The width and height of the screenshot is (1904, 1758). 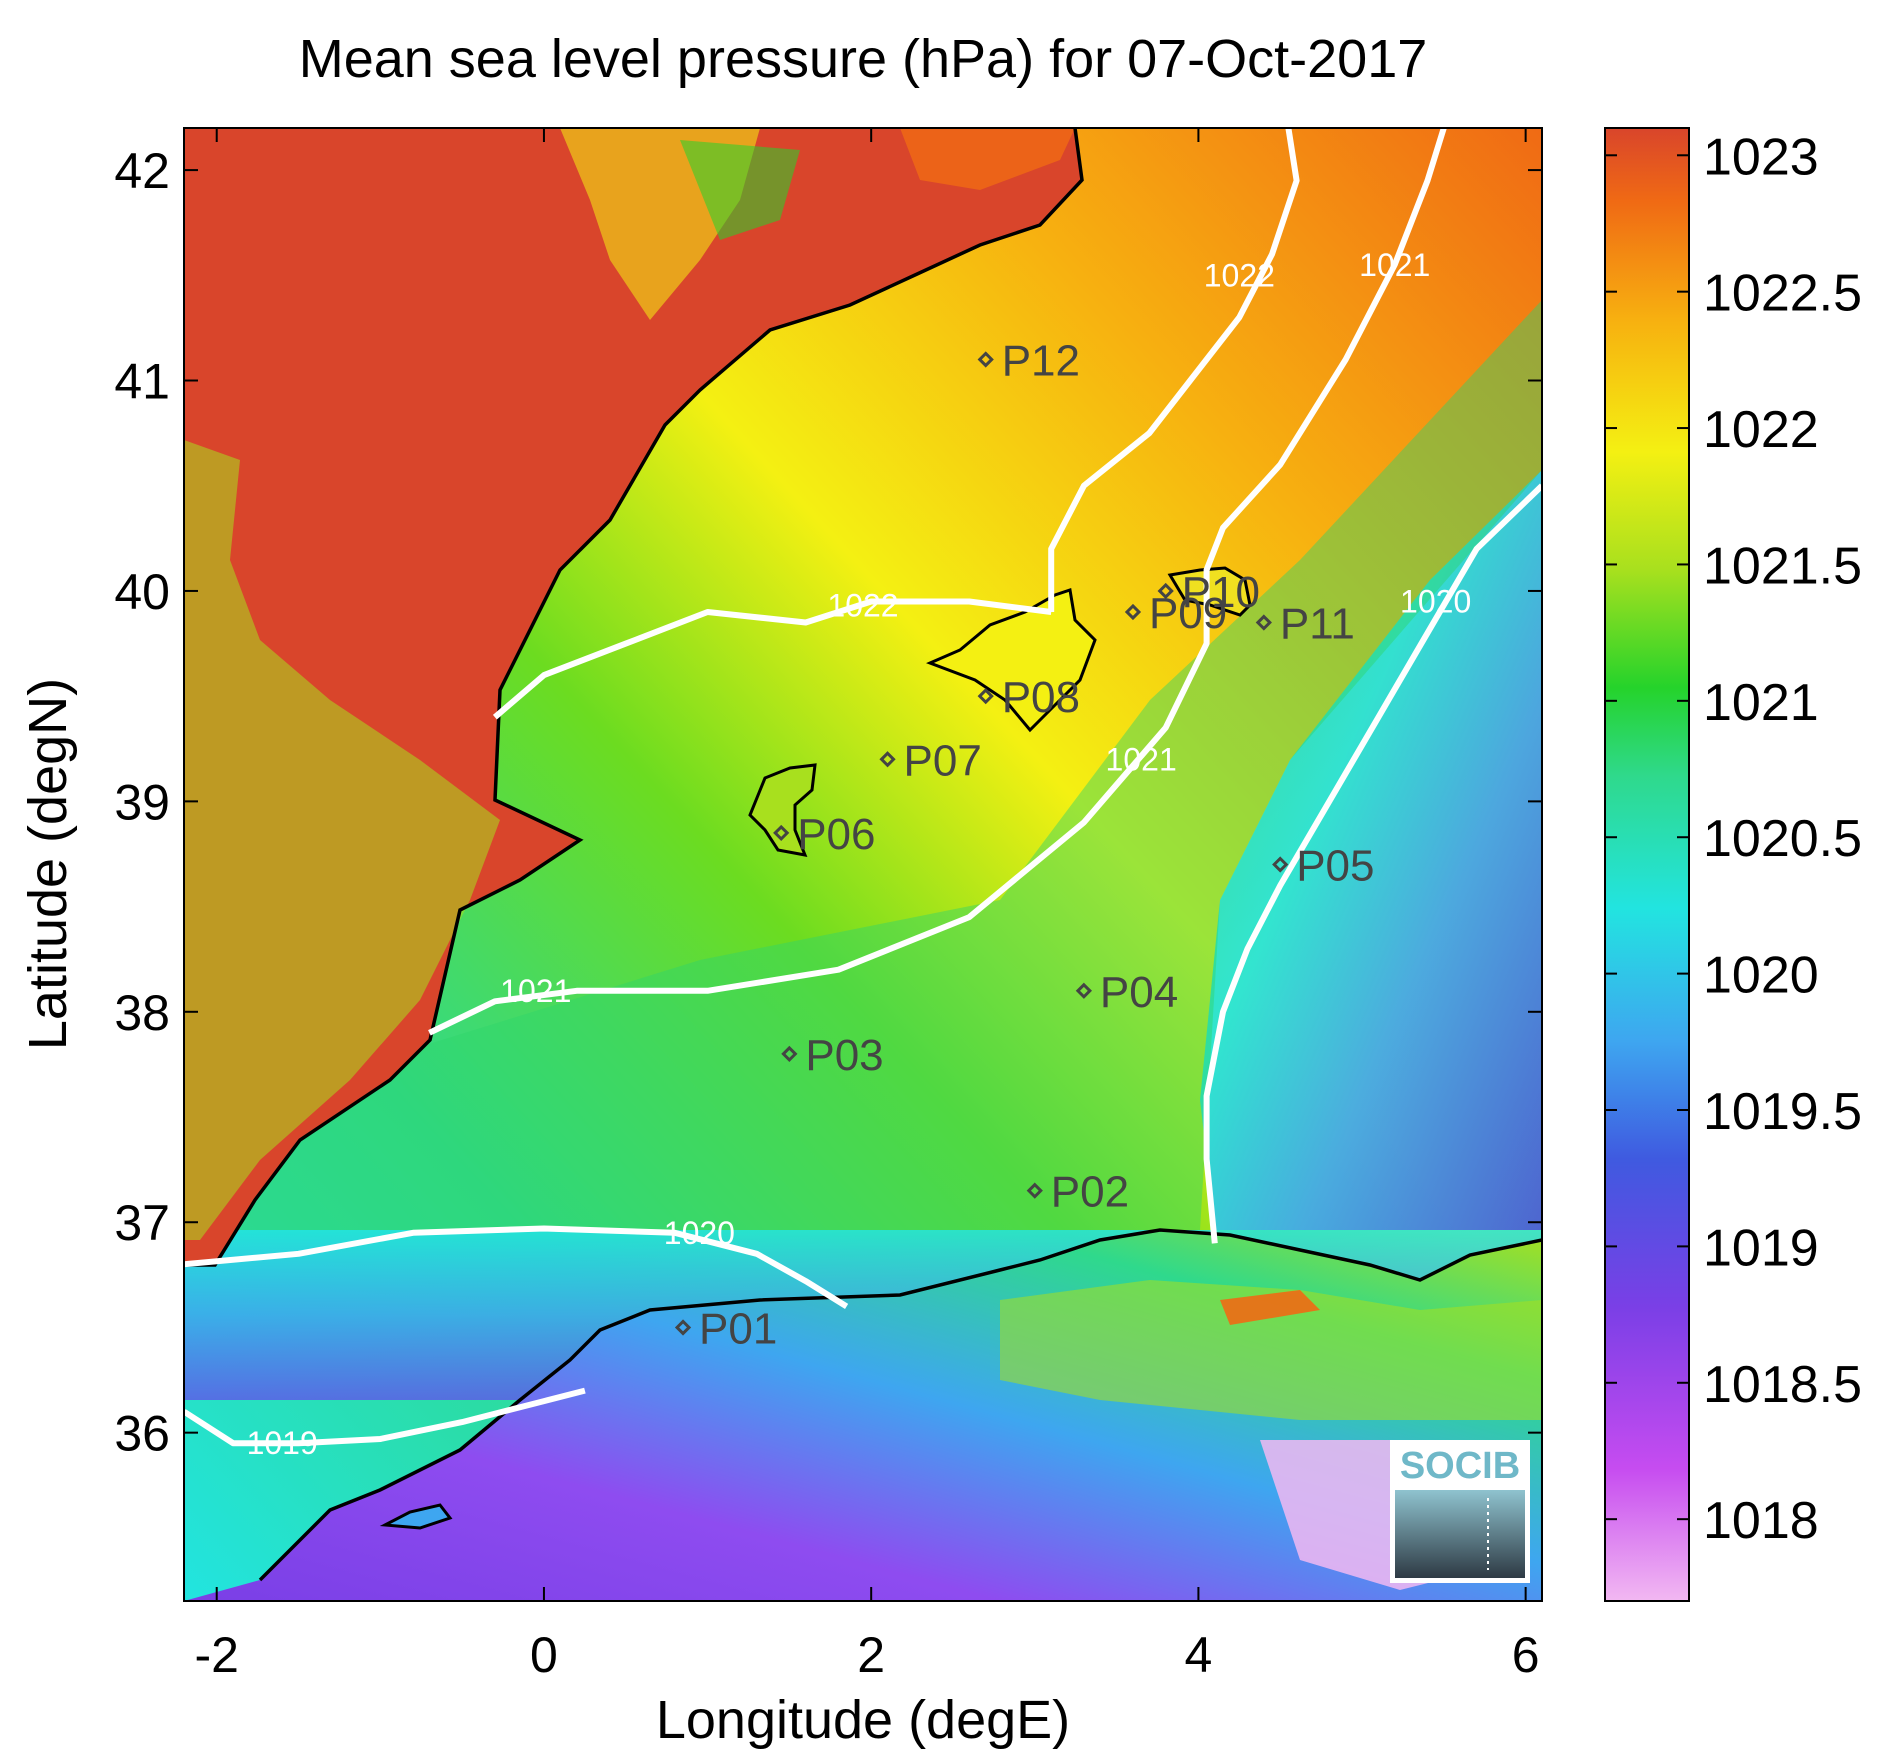 What do you see at coordinates (738, 1328) in the screenshot?
I see `station-label-p01: P01` at bounding box center [738, 1328].